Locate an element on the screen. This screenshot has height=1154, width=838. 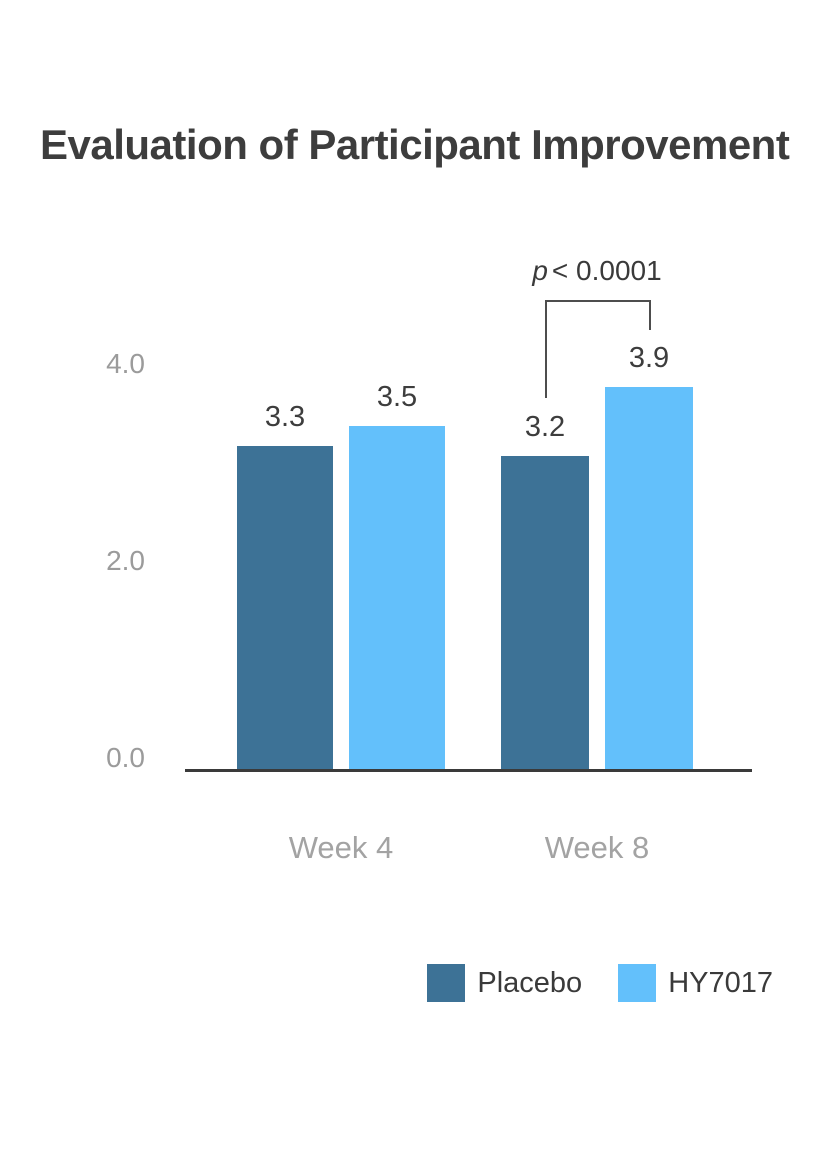
legend-item-hy7017: HY7017 is located at coordinates (695, 983).